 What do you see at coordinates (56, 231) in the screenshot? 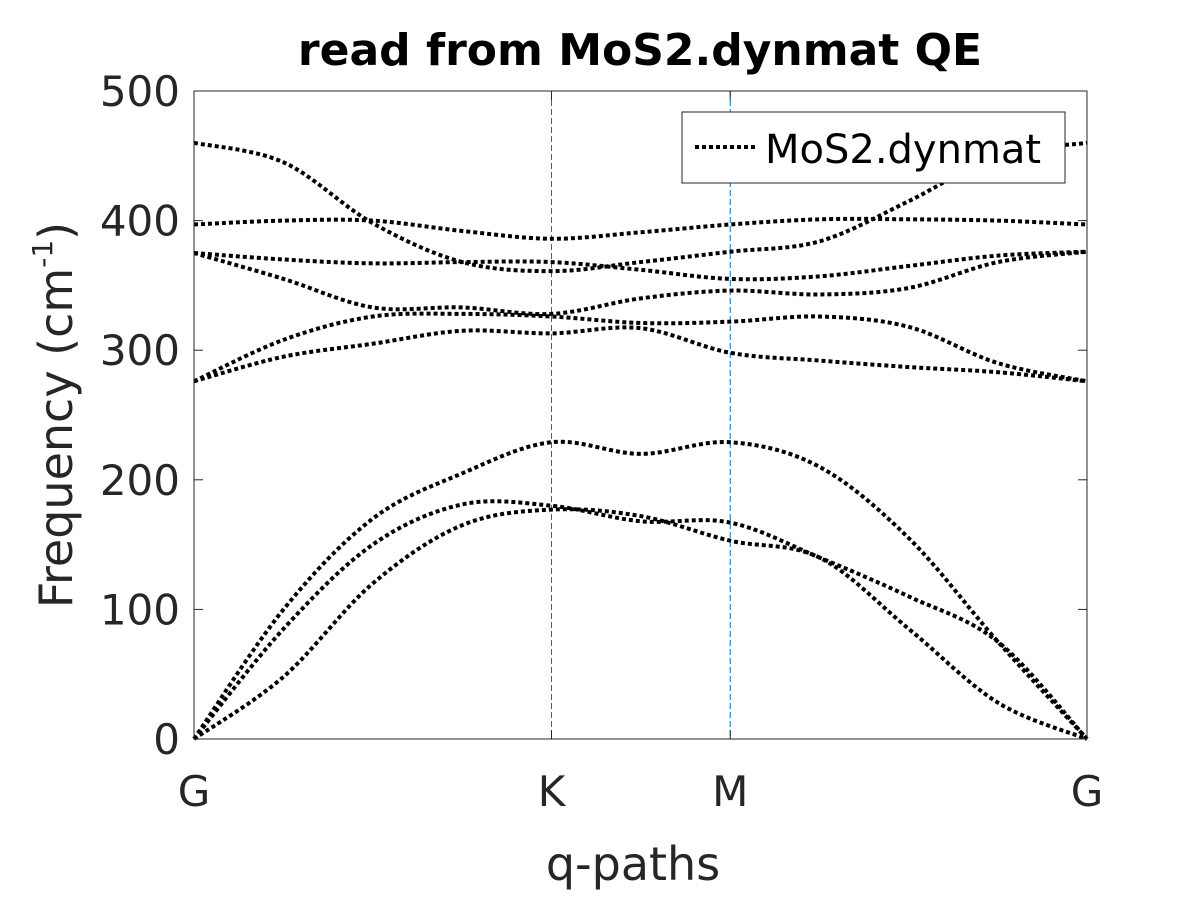
I see `y-axis-label-close: )` at bounding box center [56, 231].